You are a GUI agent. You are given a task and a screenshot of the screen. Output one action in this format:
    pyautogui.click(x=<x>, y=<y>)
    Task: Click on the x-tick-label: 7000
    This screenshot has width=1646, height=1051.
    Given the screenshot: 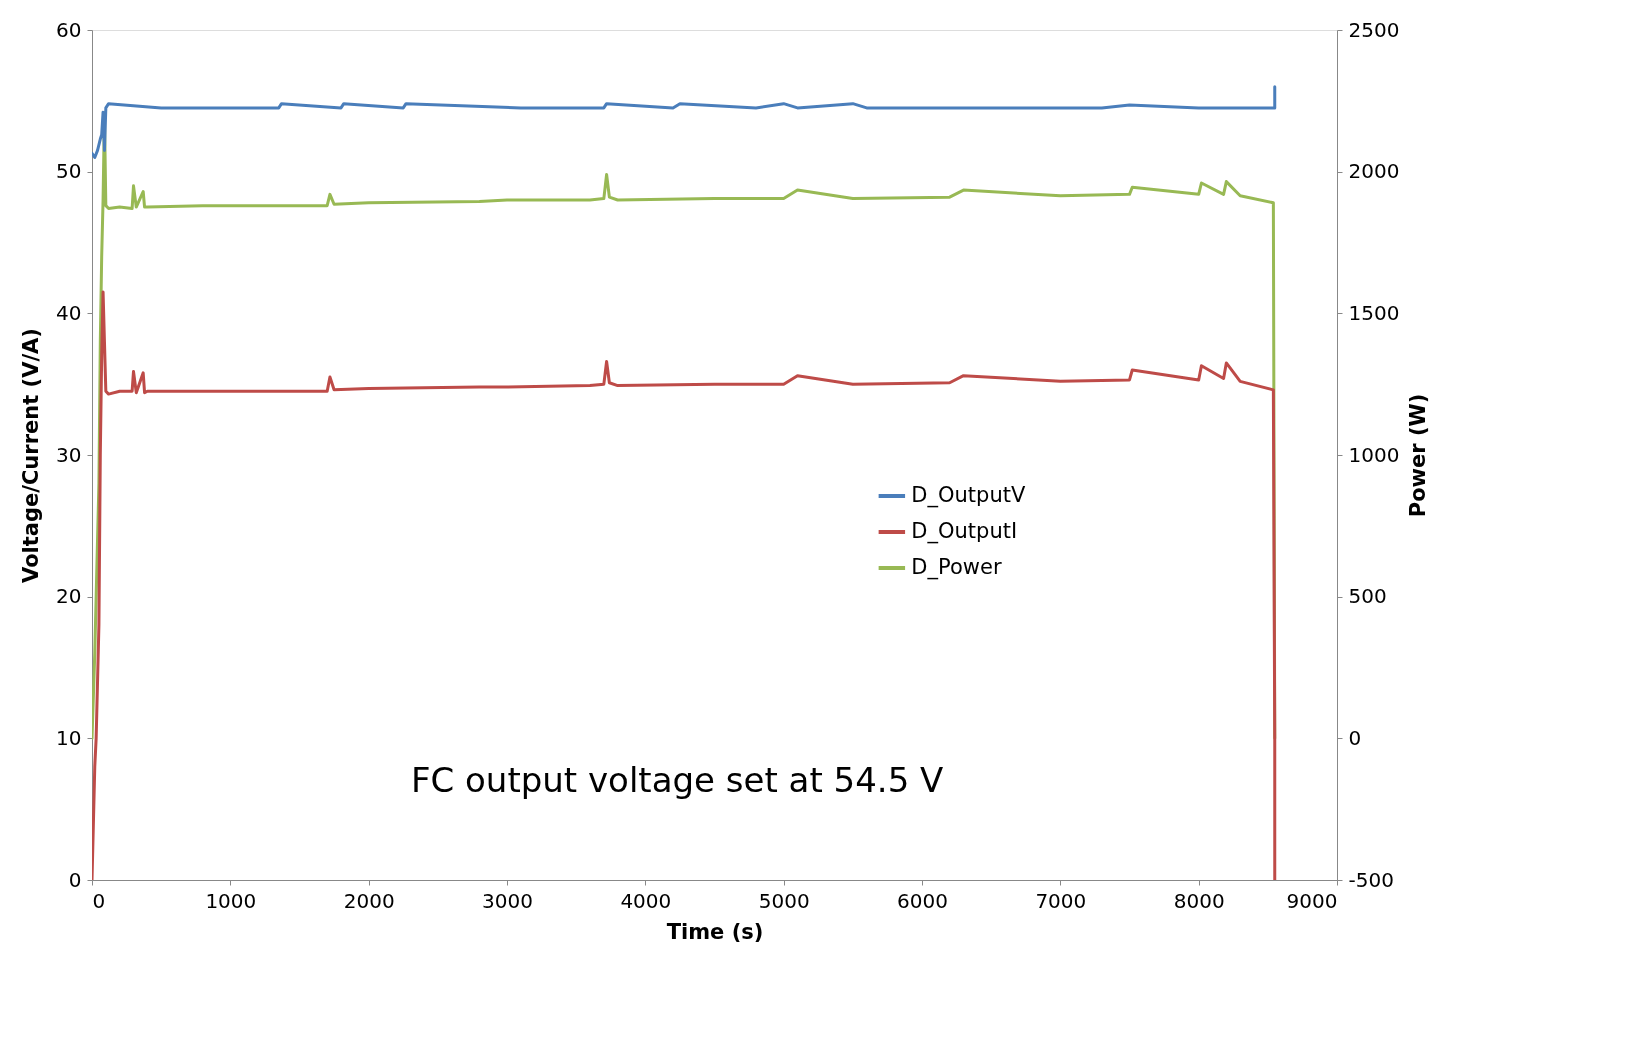 What is the action you would take?
    pyautogui.click(x=1061, y=900)
    